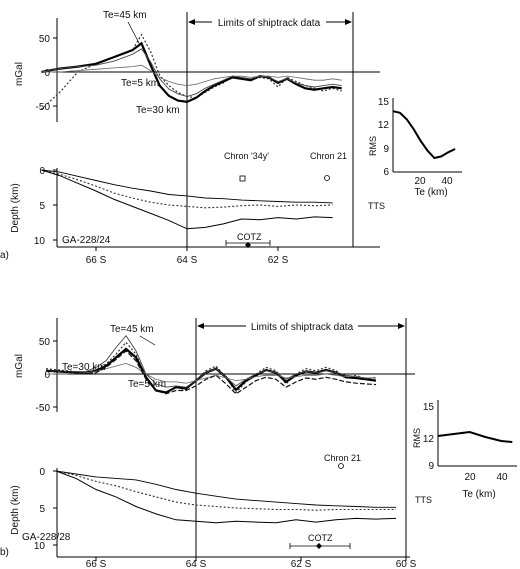 This screenshot has width=520, height=569. What do you see at coordinates (373, 146) in the screenshot?
I see `a-rms-ylabel: RMS` at bounding box center [373, 146].